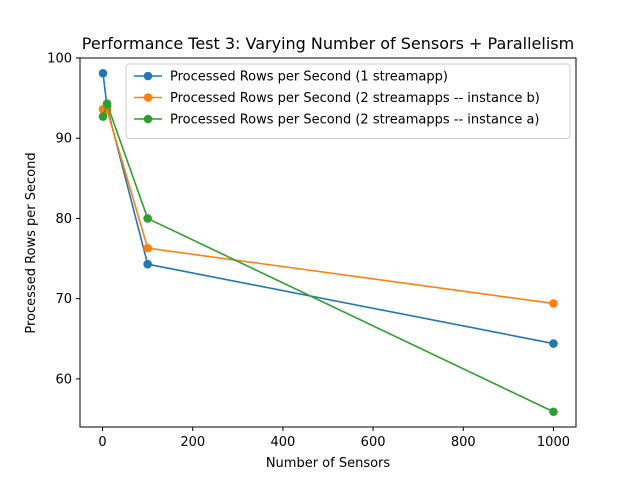 This screenshot has height=480, width=640. I want to click on x-tick-label: 1000, so click(553, 442).